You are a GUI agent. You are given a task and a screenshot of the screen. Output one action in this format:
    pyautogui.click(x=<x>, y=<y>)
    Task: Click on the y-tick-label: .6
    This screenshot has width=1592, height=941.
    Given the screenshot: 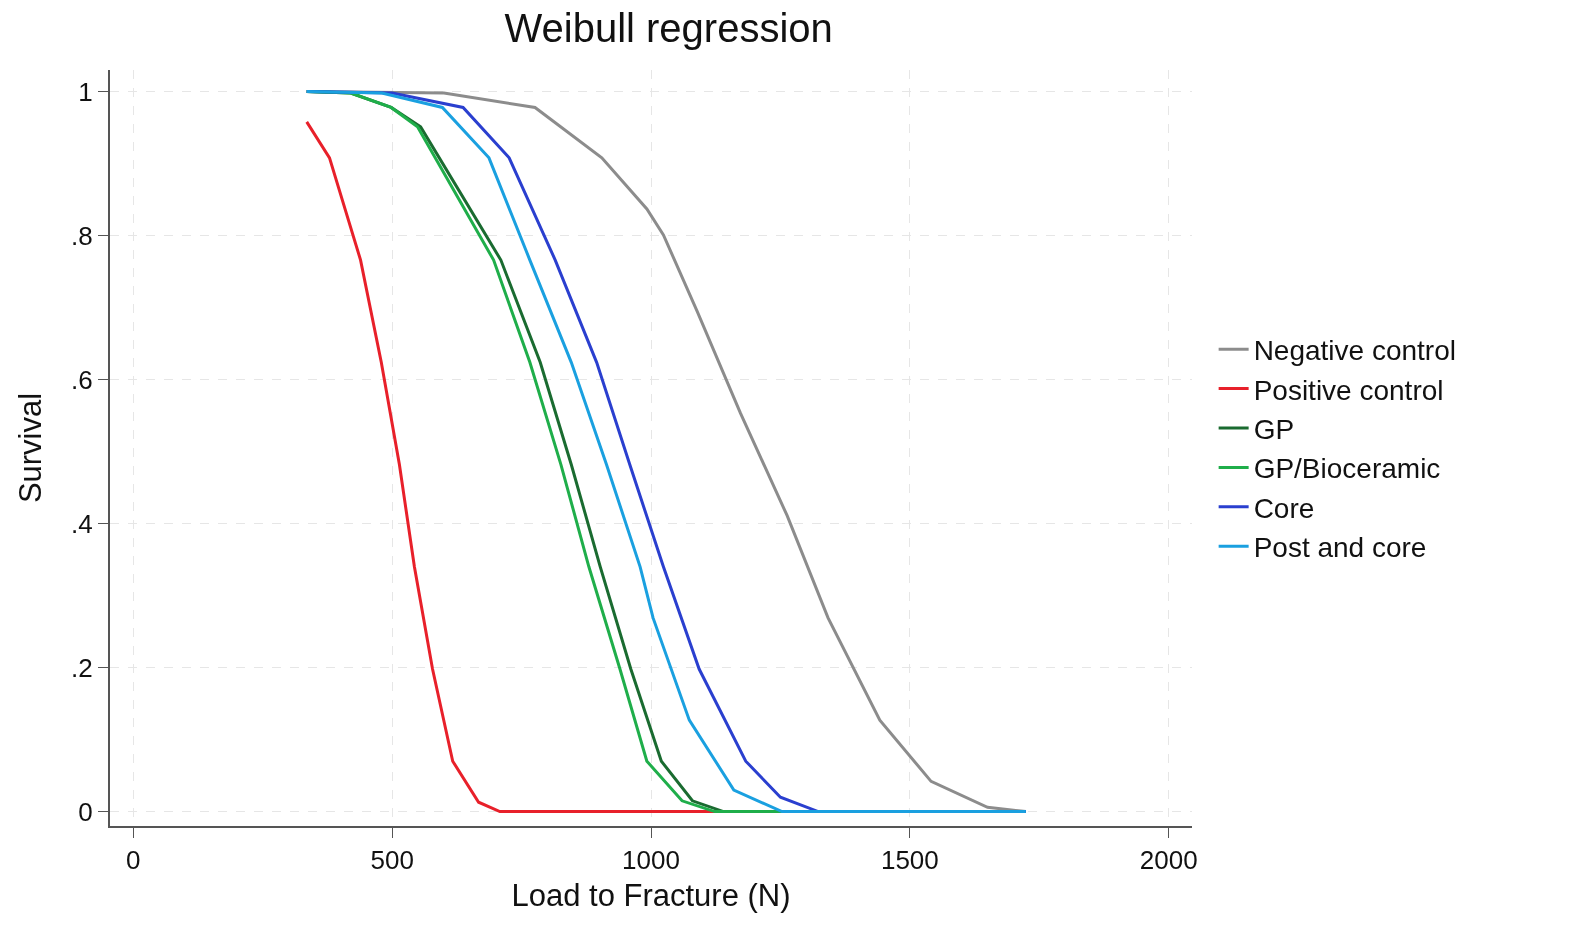 What is the action you would take?
    pyautogui.click(x=82, y=379)
    